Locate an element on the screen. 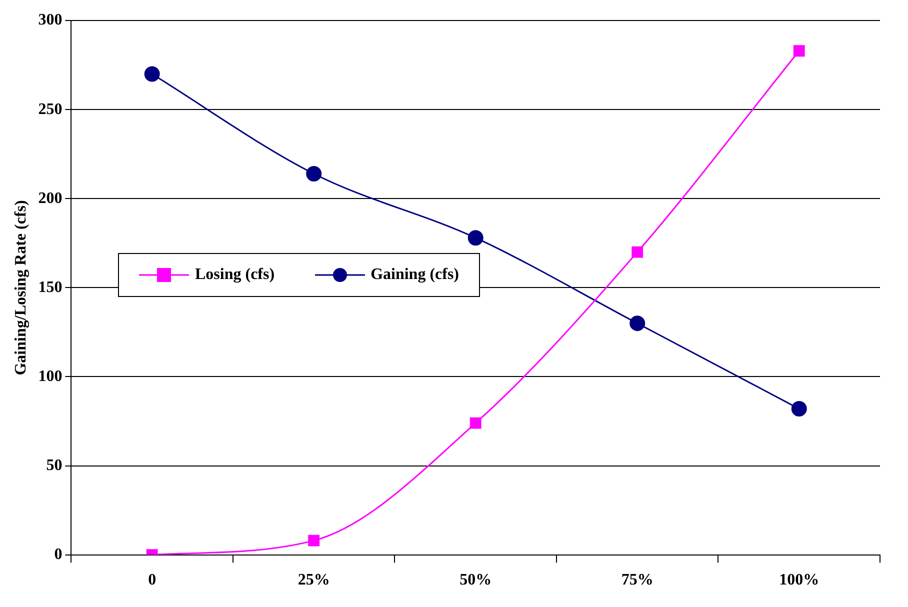 The image size is (908, 607). y-tick-label: 300 is located at coordinates (50, 20).